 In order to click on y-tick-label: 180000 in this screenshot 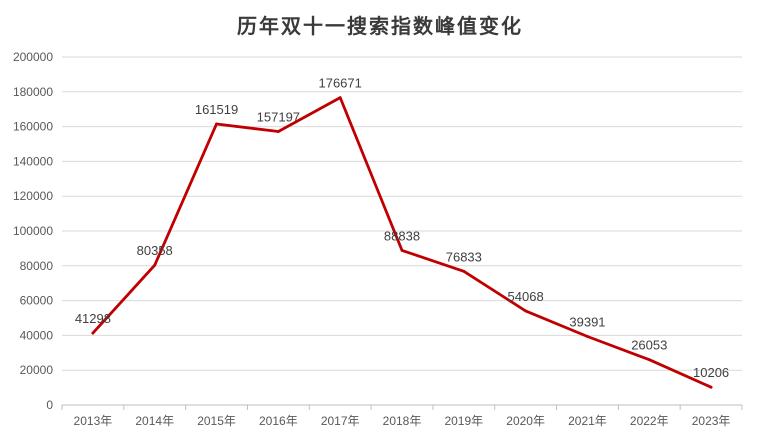, I will do `click(33, 92)`.